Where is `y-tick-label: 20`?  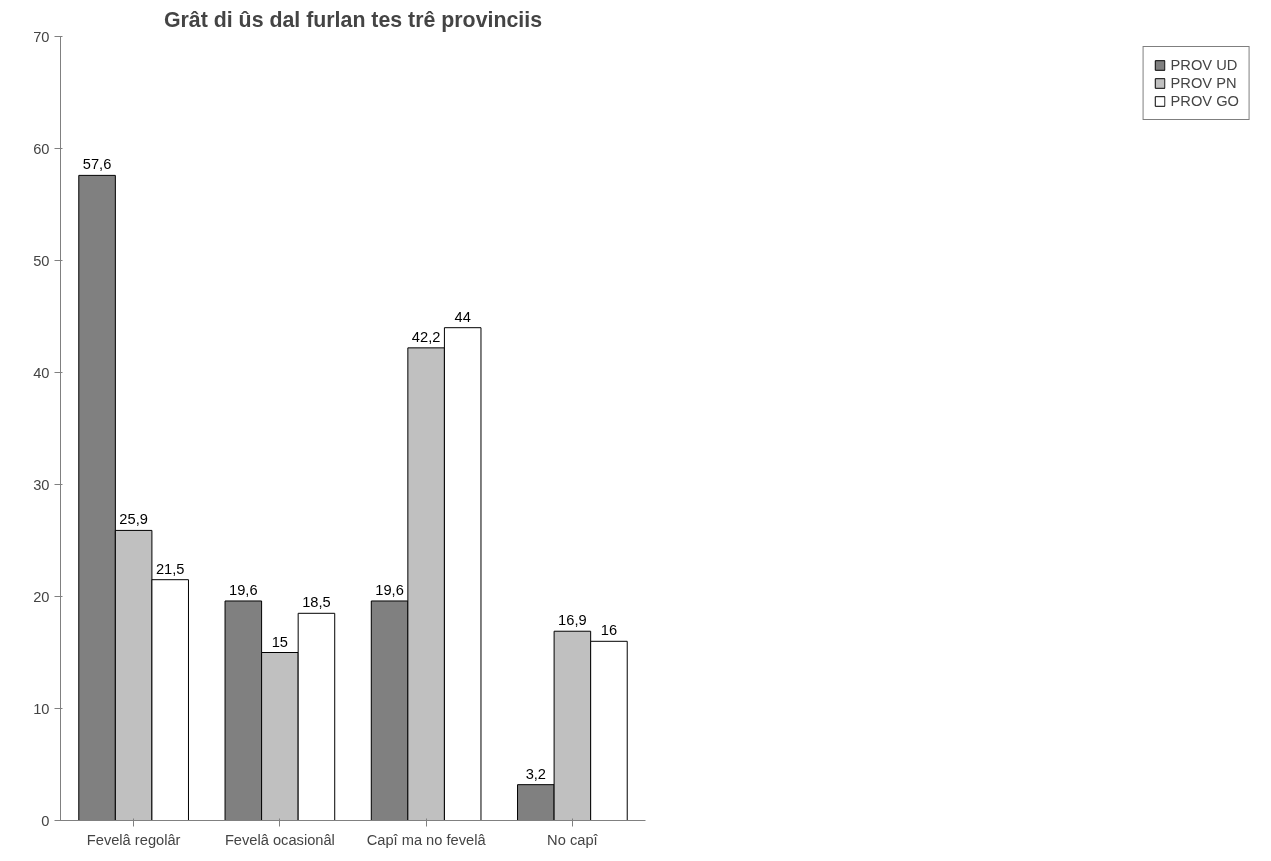
y-tick-label: 20 is located at coordinates (41, 596).